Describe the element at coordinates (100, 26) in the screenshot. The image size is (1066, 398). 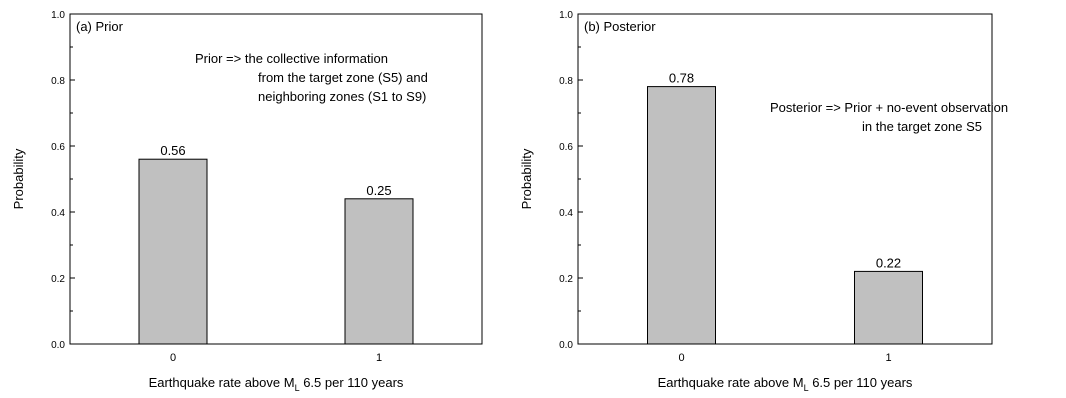
I see `panel-label: (a) Prior` at that location.